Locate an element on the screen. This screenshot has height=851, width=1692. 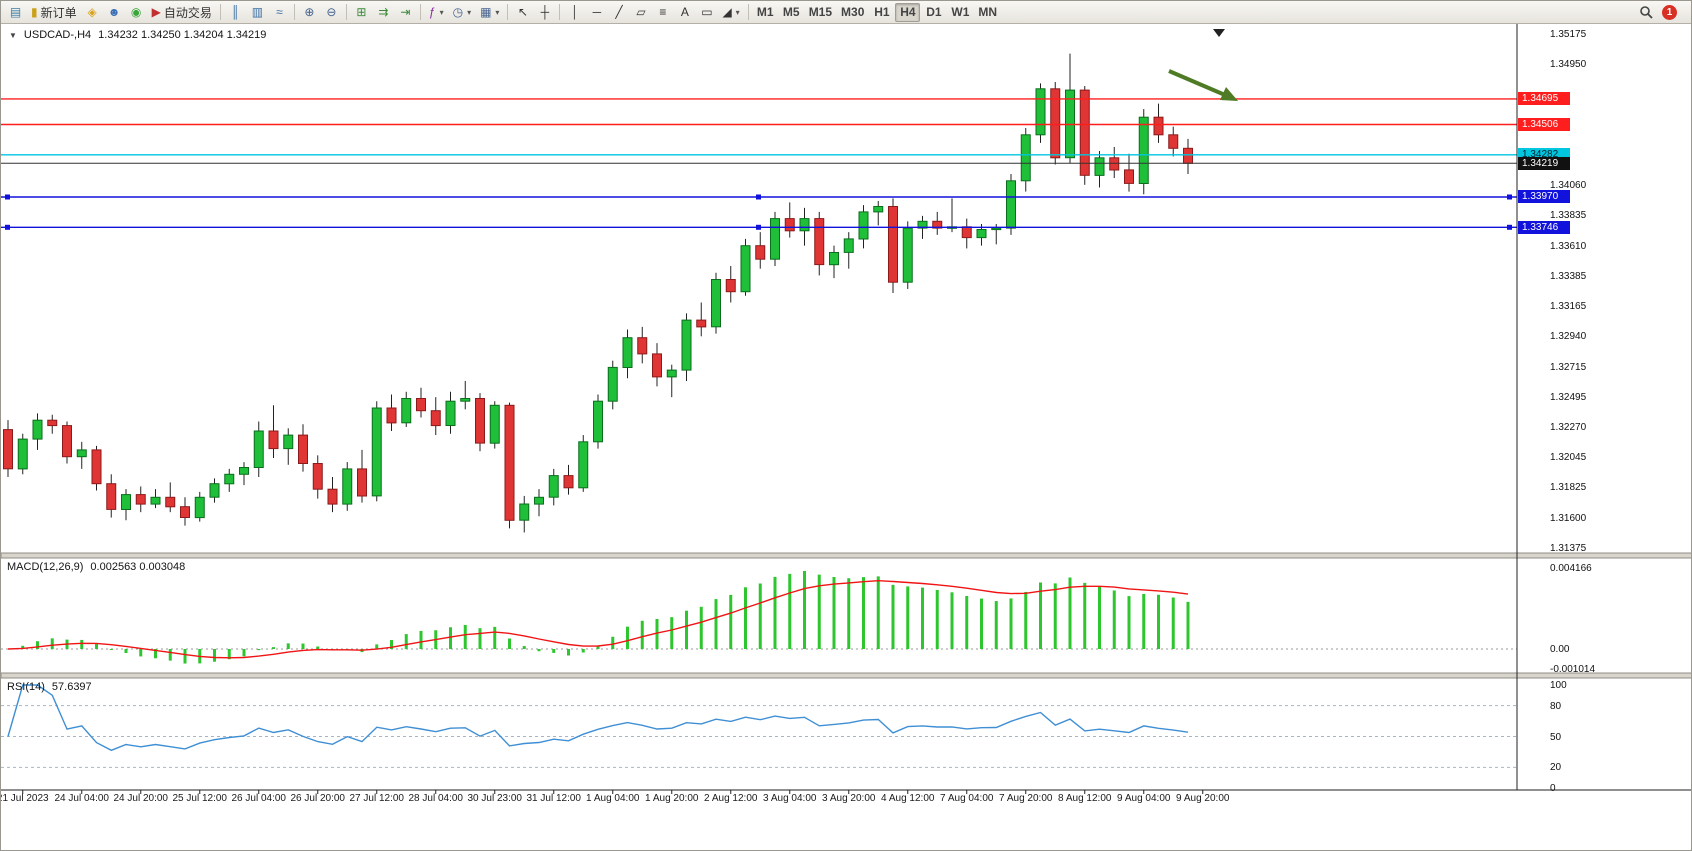
tf-h1-button-label: H1 is located at coordinates (882, 12).